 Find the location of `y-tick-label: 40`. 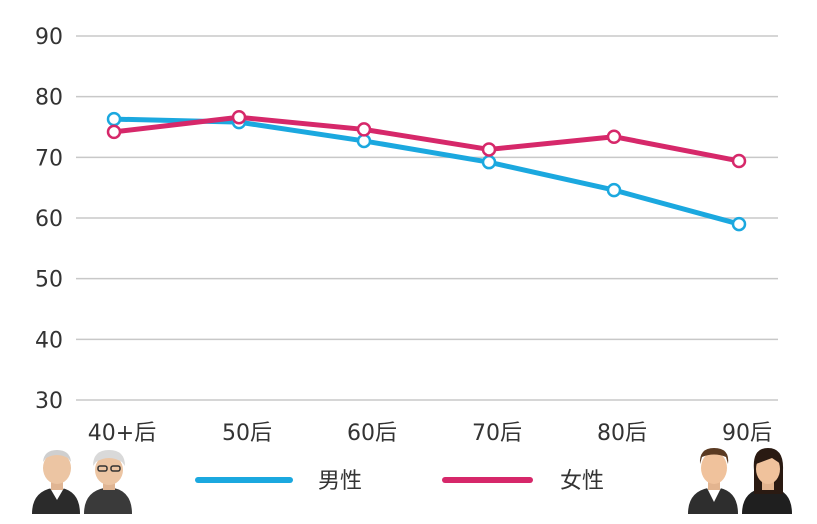

y-tick-label: 40 is located at coordinates (49, 340).